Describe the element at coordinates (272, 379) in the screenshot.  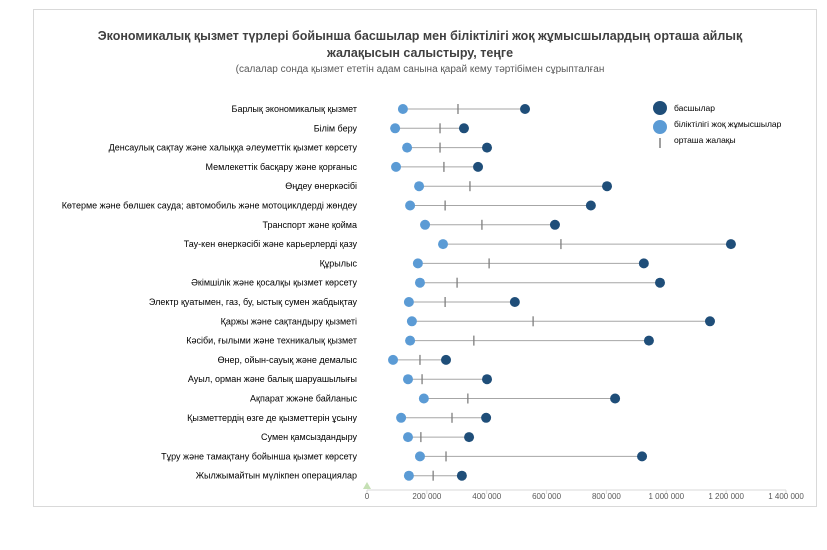
I see `category-label: Ауыл, орман және балық шаруашылығы` at that location.